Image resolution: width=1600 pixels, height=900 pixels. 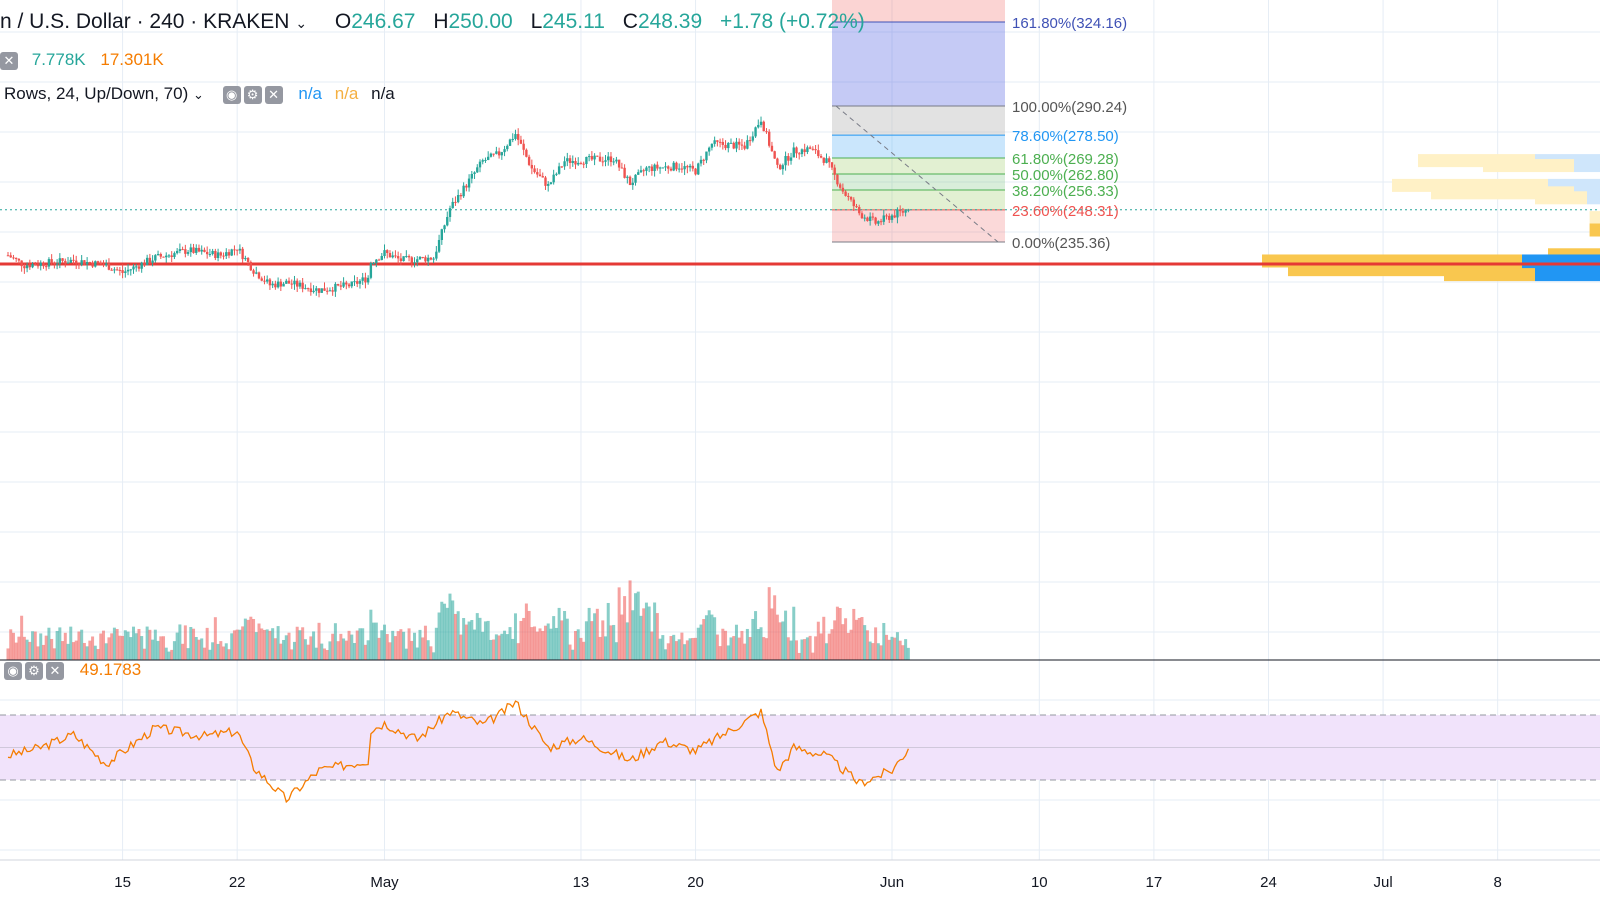 I want to click on fib-level-label: 78.60%(278.50), so click(x=1065, y=136).